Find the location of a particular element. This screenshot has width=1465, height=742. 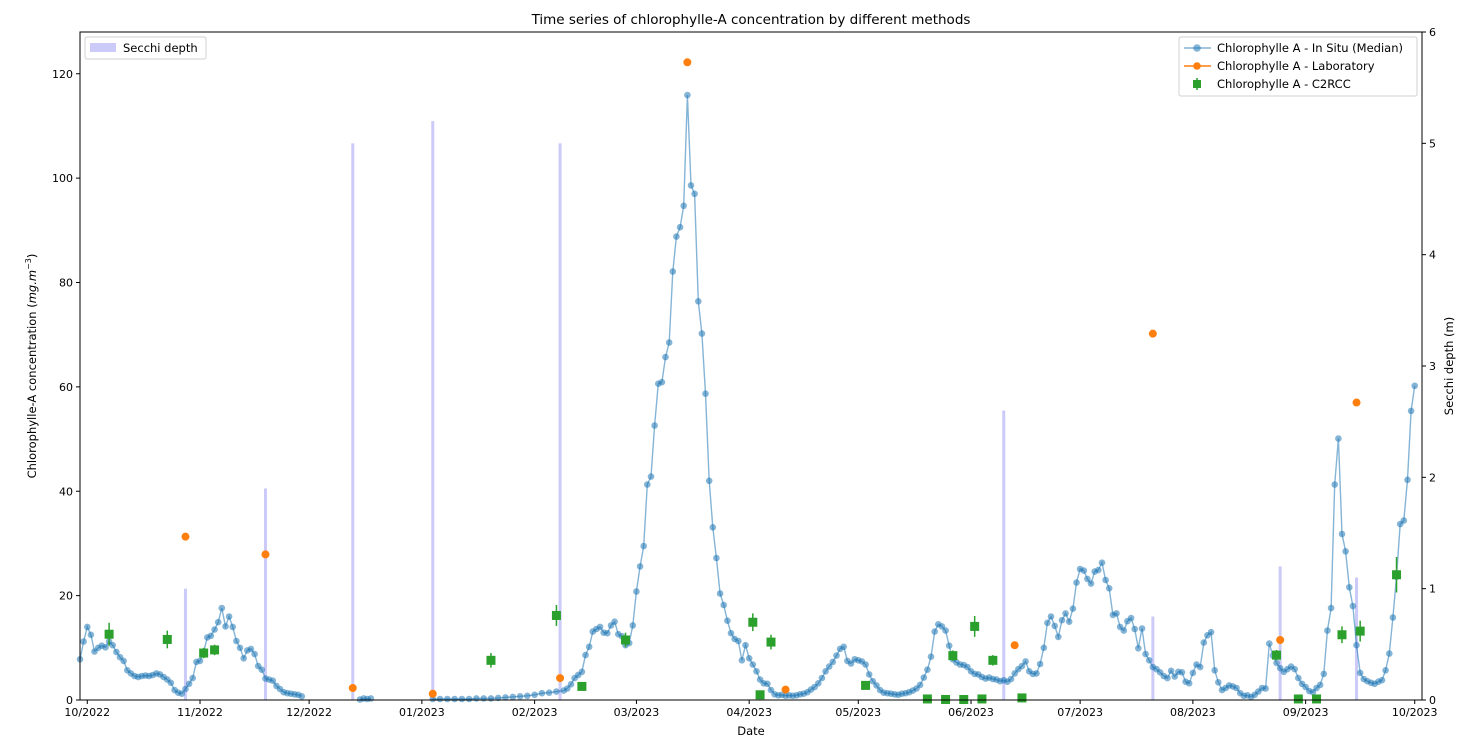

legend-lab-label: Chlorophylle A - Laboratory is located at coordinates (1296, 66).